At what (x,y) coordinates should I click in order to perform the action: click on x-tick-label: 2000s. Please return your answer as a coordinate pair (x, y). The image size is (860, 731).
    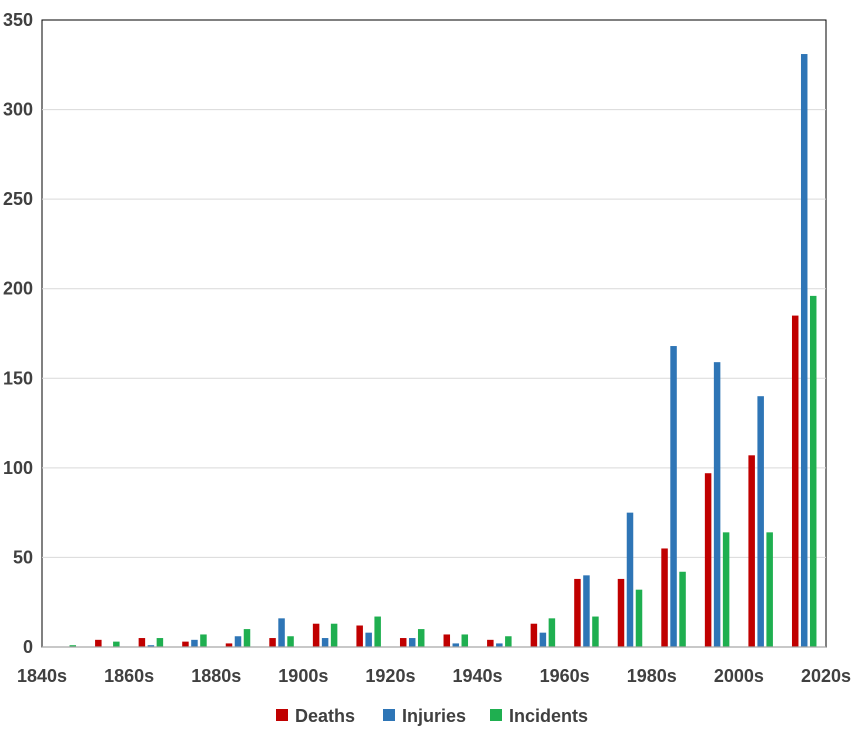
    Looking at the image, I should click on (739, 676).